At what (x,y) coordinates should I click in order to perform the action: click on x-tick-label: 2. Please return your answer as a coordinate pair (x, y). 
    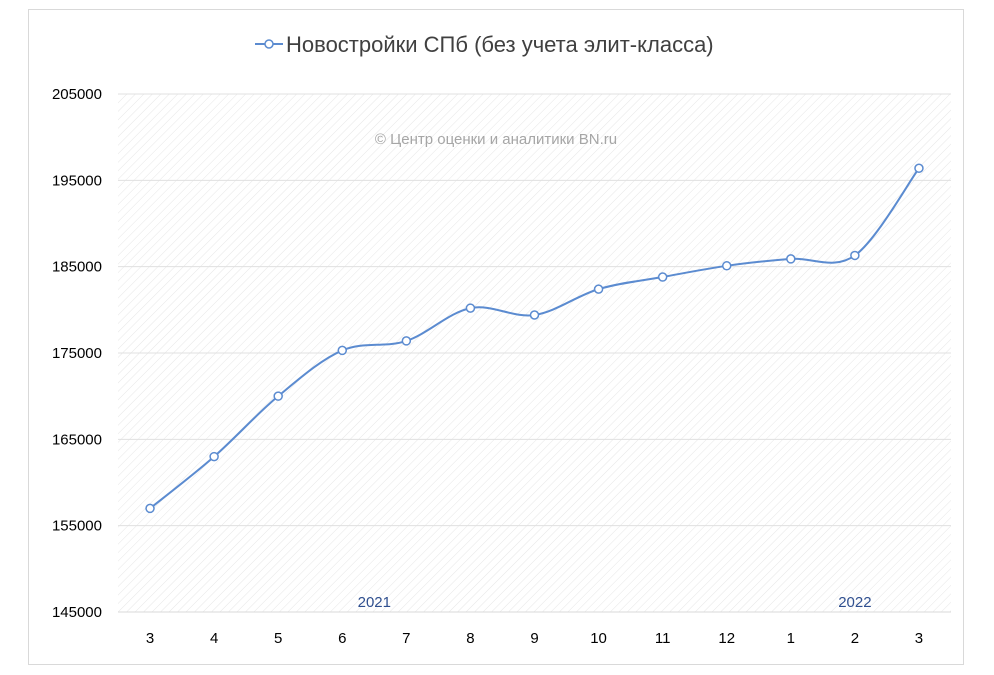
    Looking at the image, I should click on (855, 638).